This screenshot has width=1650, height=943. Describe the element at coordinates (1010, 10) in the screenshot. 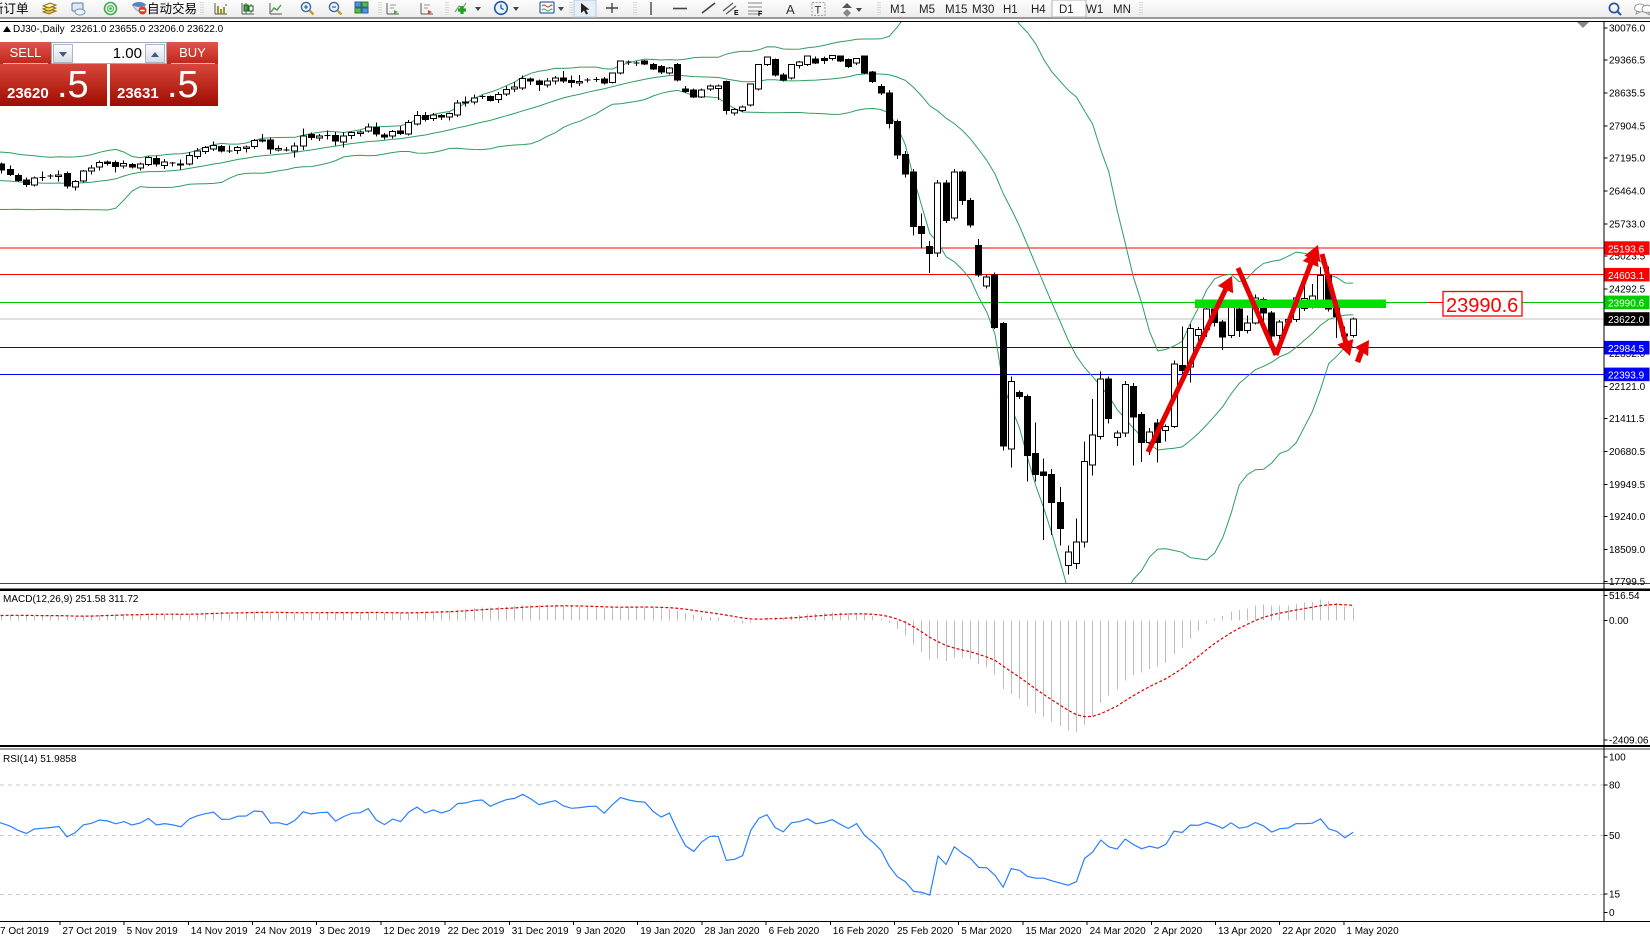

I see `svg-text: H1` at that location.